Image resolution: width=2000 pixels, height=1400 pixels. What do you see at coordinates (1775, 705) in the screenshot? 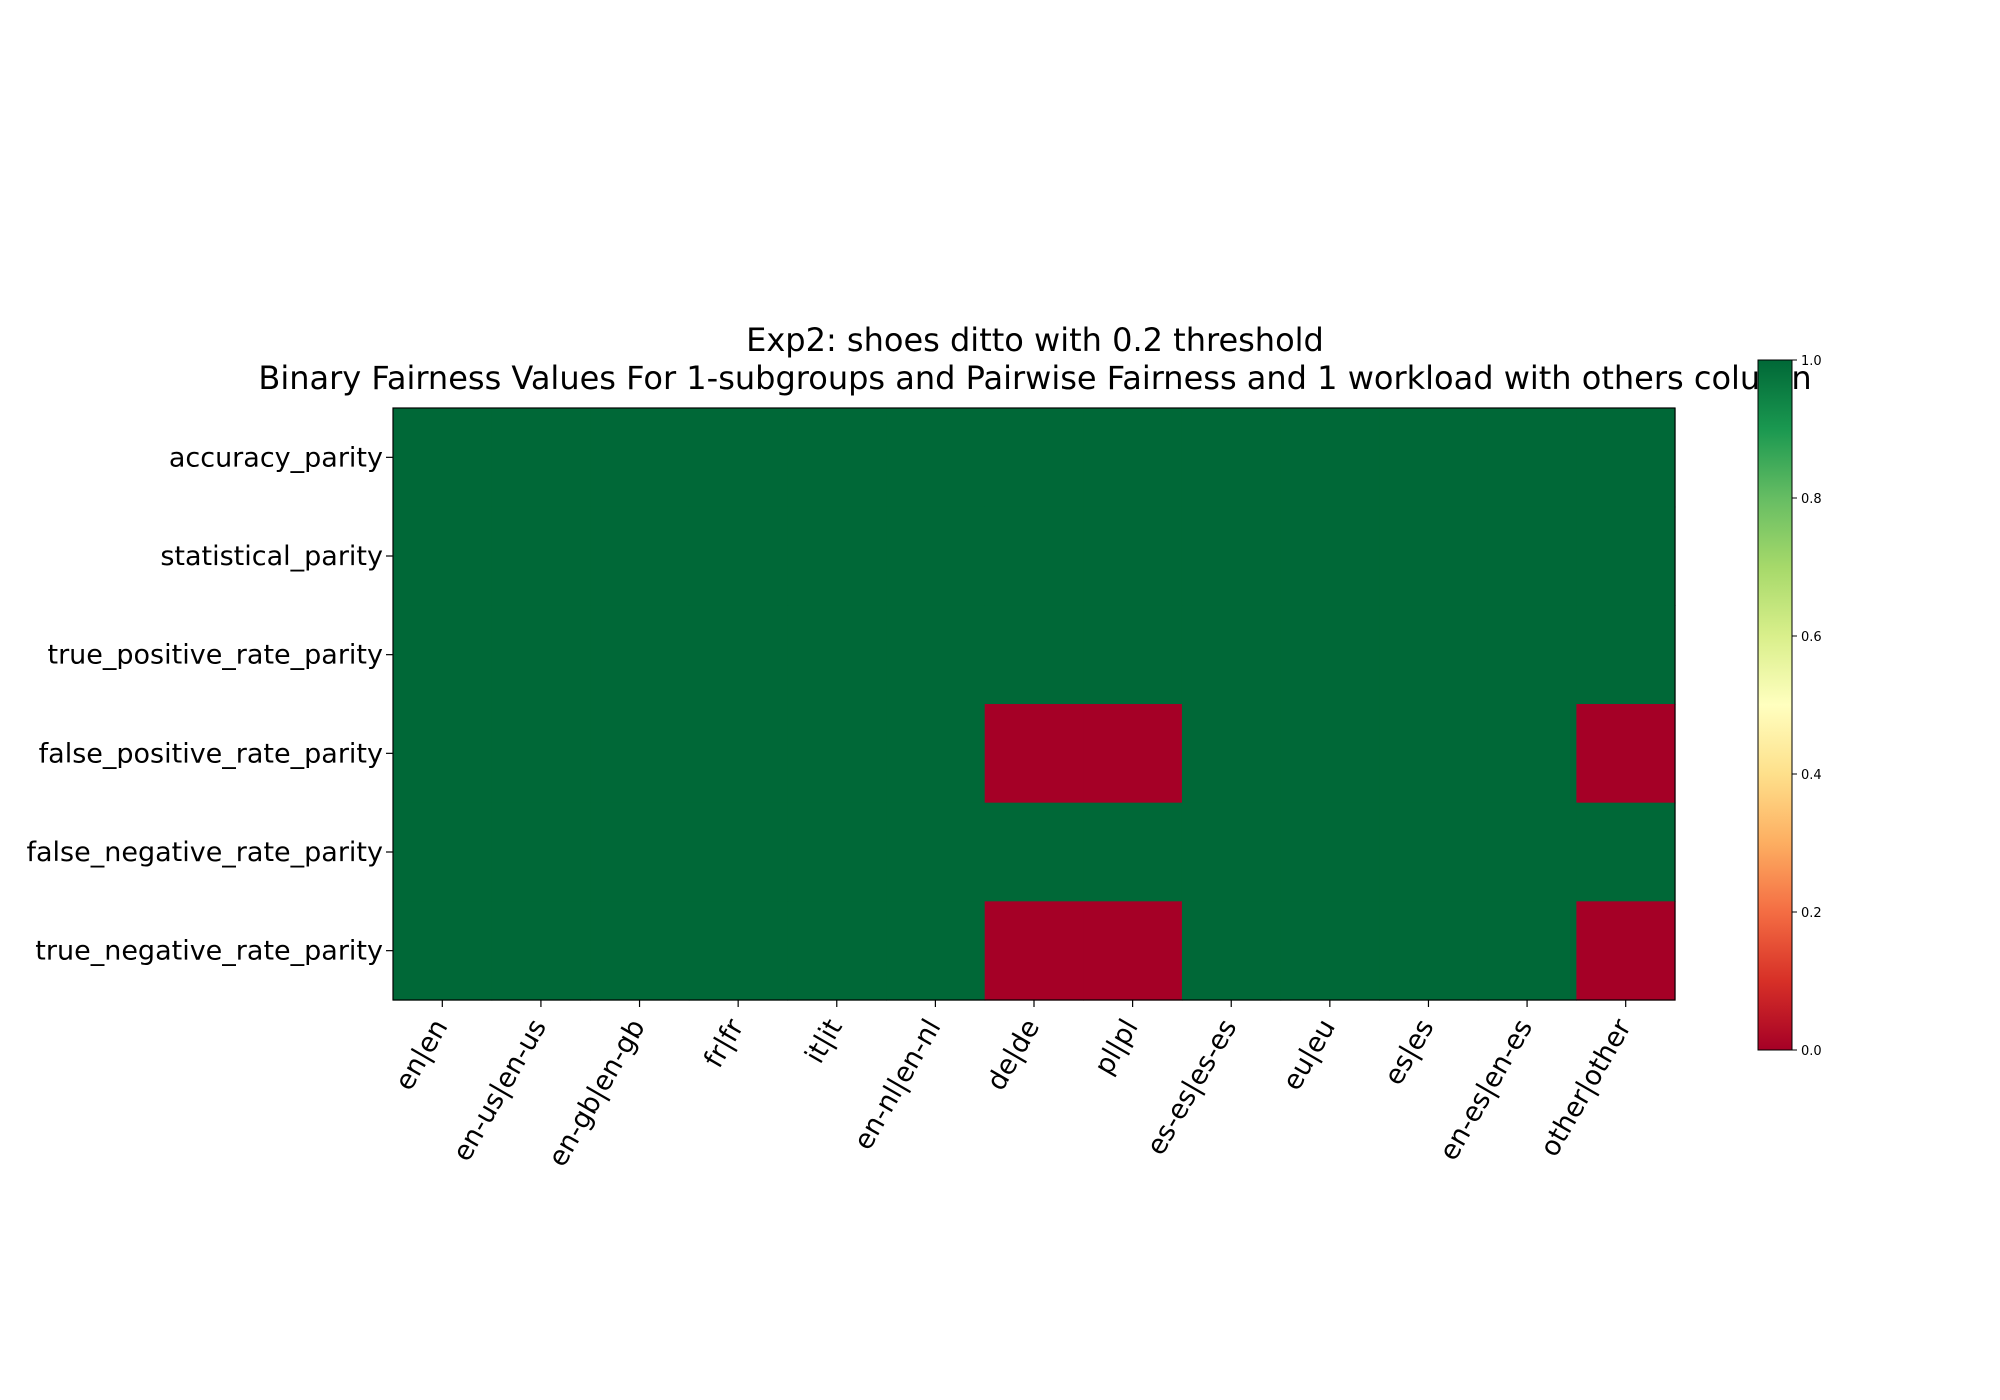
I see `colorbar-gradient` at bounding box center [1775, 705].